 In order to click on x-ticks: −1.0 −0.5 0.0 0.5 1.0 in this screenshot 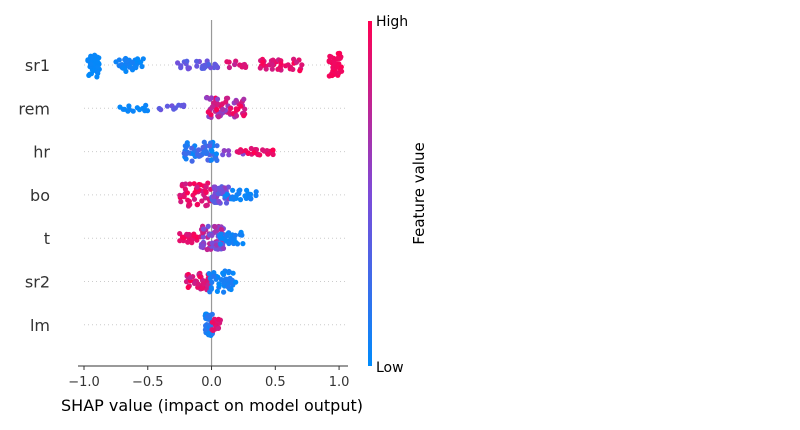, I will do `click(208, 378)`.